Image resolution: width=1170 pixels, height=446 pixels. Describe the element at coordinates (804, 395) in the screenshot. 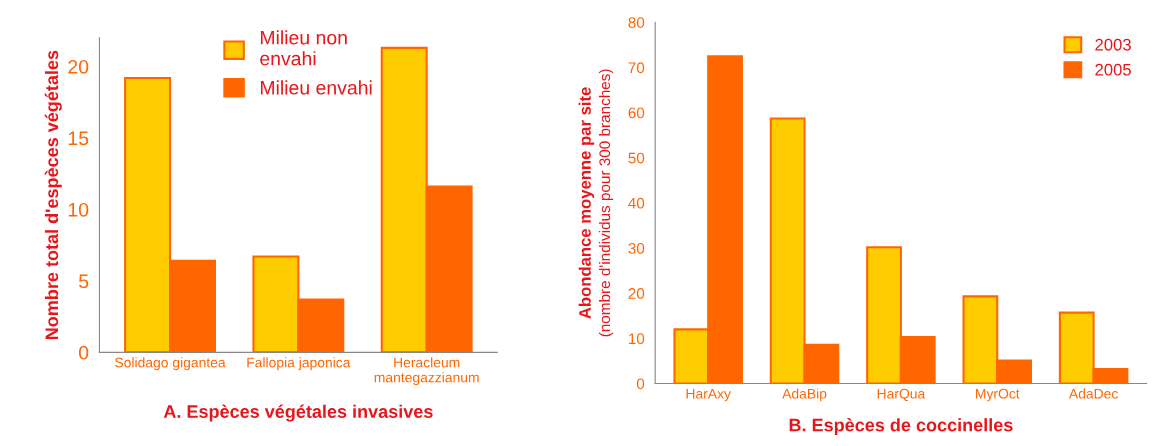

I see `x-tick-label: AdaBip` at that location.